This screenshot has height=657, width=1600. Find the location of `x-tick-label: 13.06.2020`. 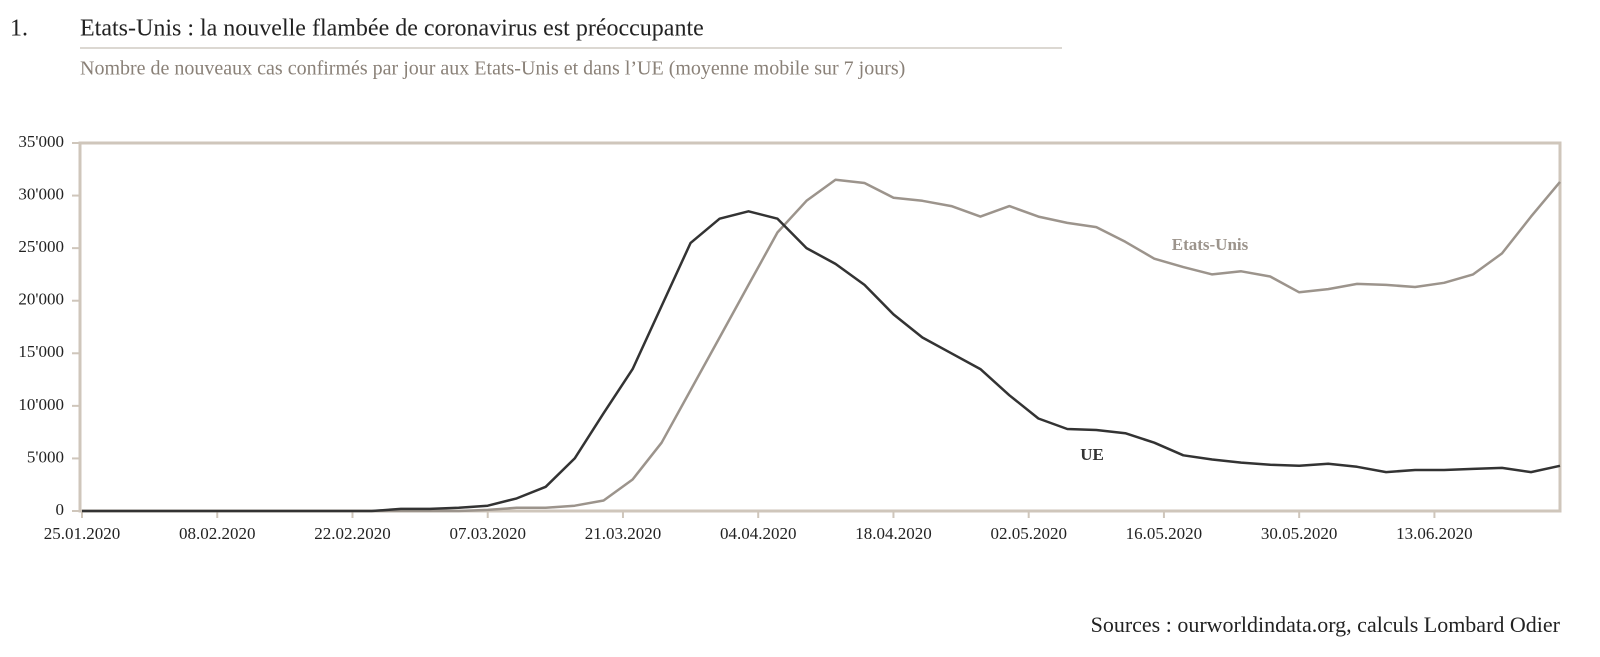

x-tick-label: 13.06.2020 is located at coordinates (1434, 533).